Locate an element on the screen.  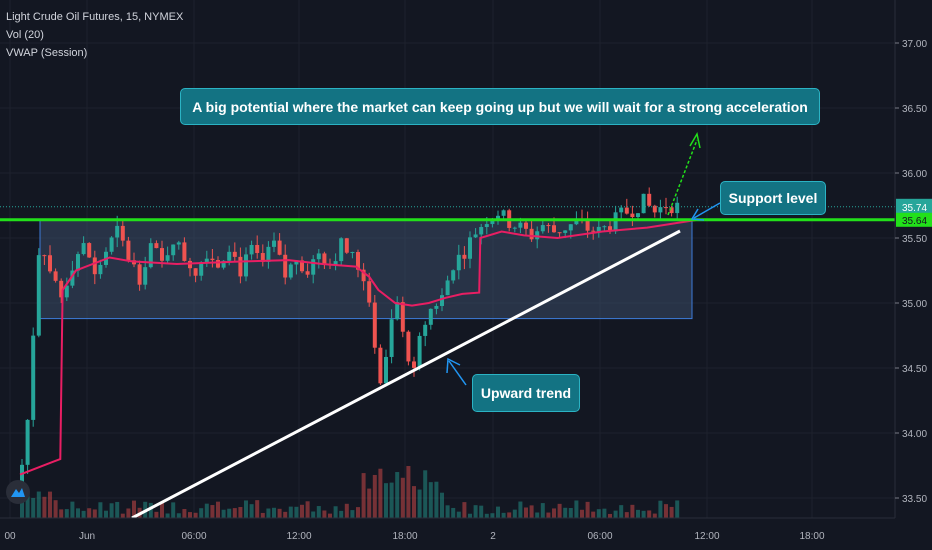
x-tick-label-4: 18:00 is located at coordinates (404, 536).